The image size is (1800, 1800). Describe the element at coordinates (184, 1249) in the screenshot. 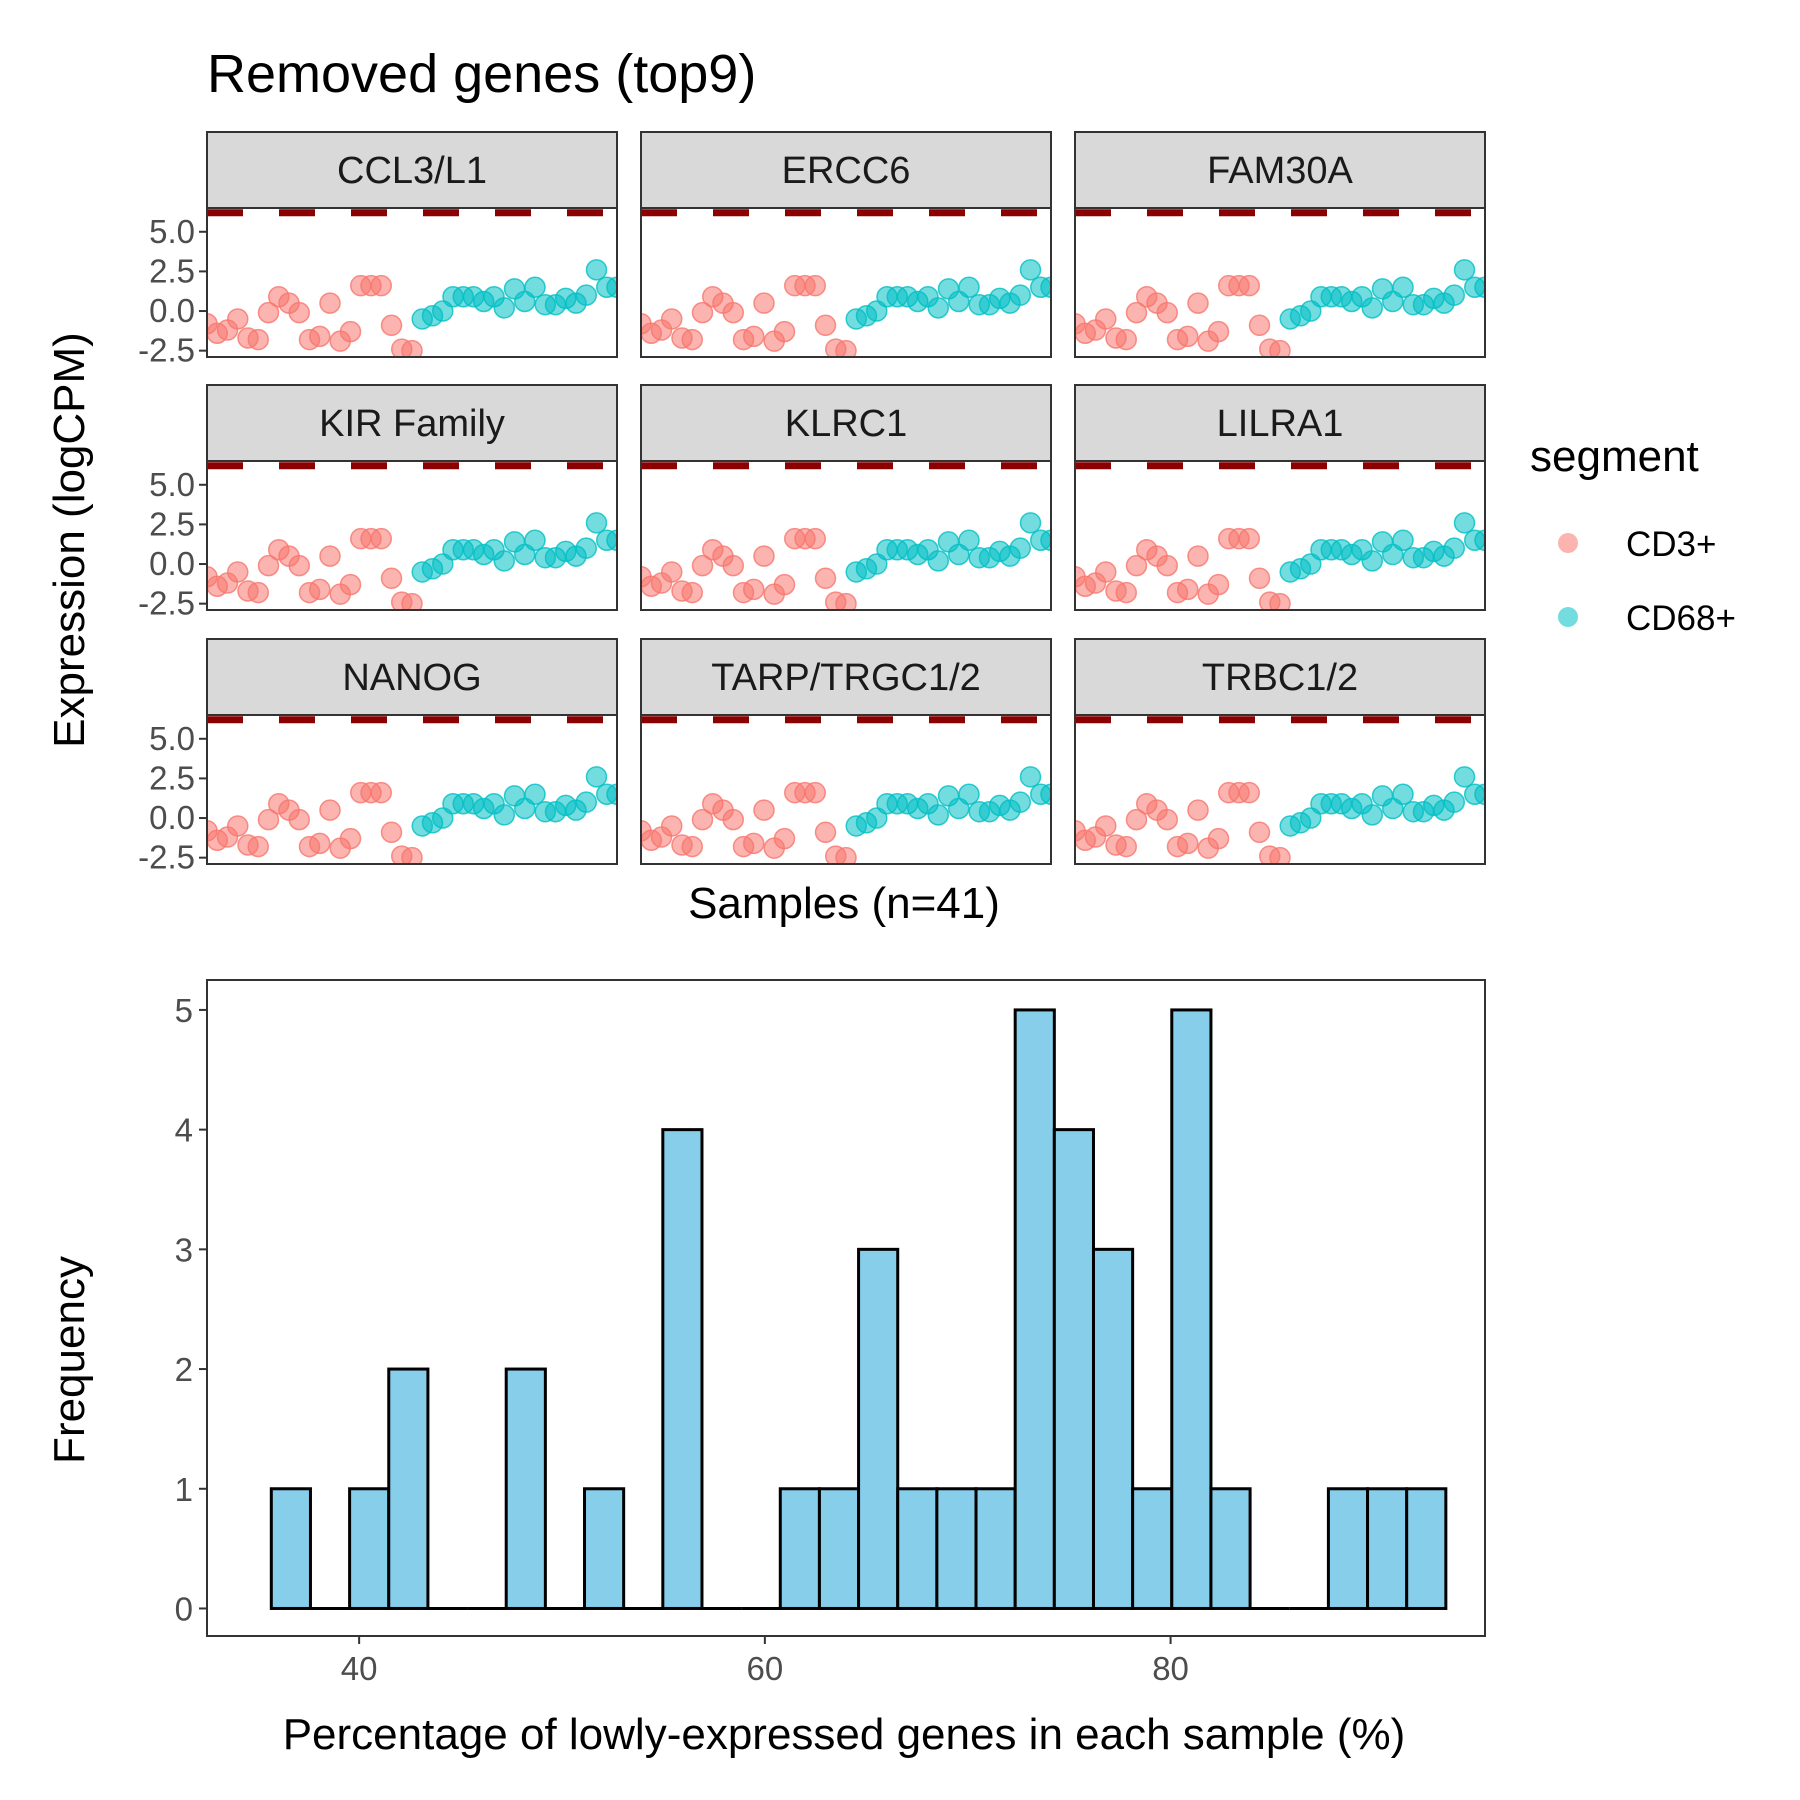

I see `histogram-y-tick-label: 3` at that location.